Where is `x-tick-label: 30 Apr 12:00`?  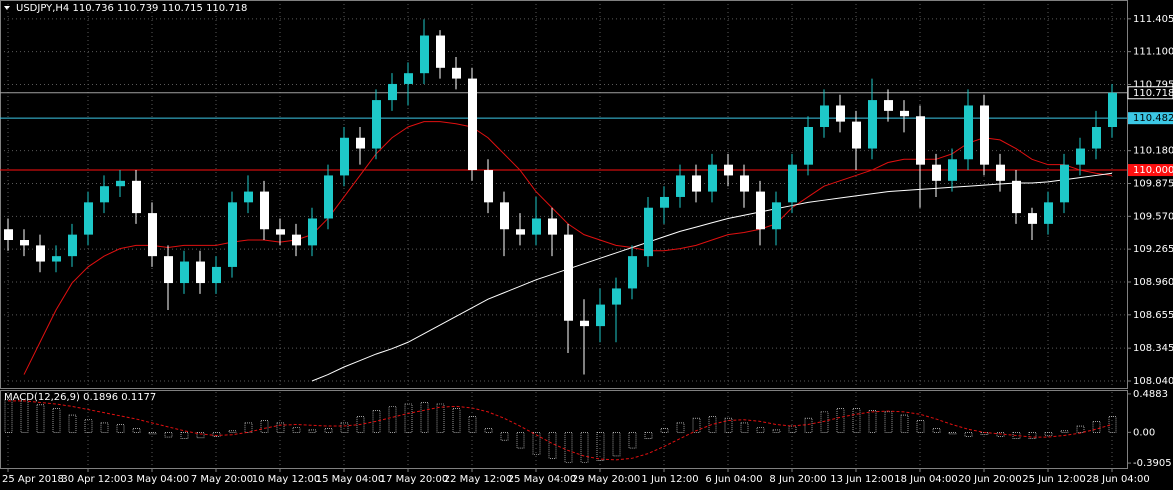
x-tick-label: 30 Apr 12:00 is located at coordinates (93, 479).